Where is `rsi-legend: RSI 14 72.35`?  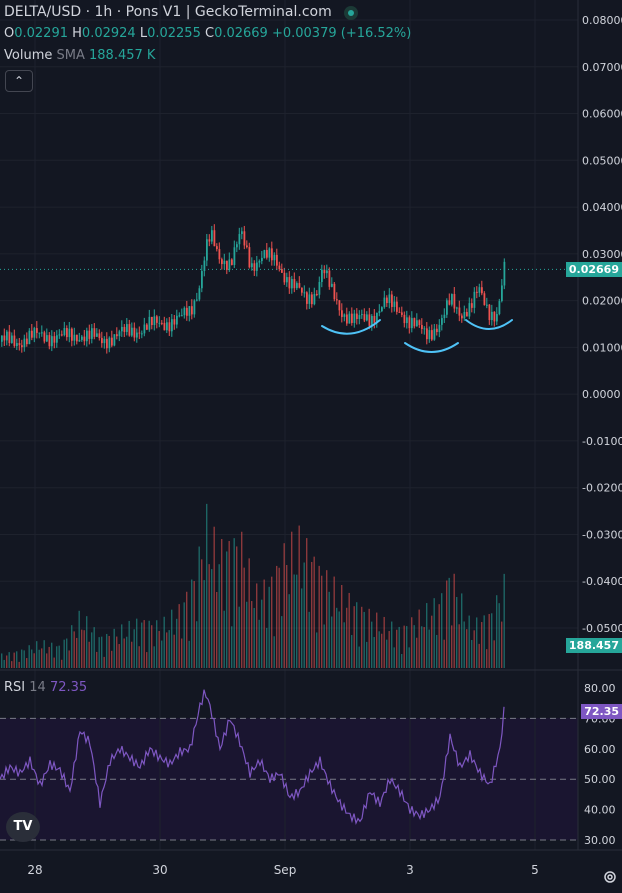 rsi-legend: RSI 14 72.35 is located at coordinates (45, 687).